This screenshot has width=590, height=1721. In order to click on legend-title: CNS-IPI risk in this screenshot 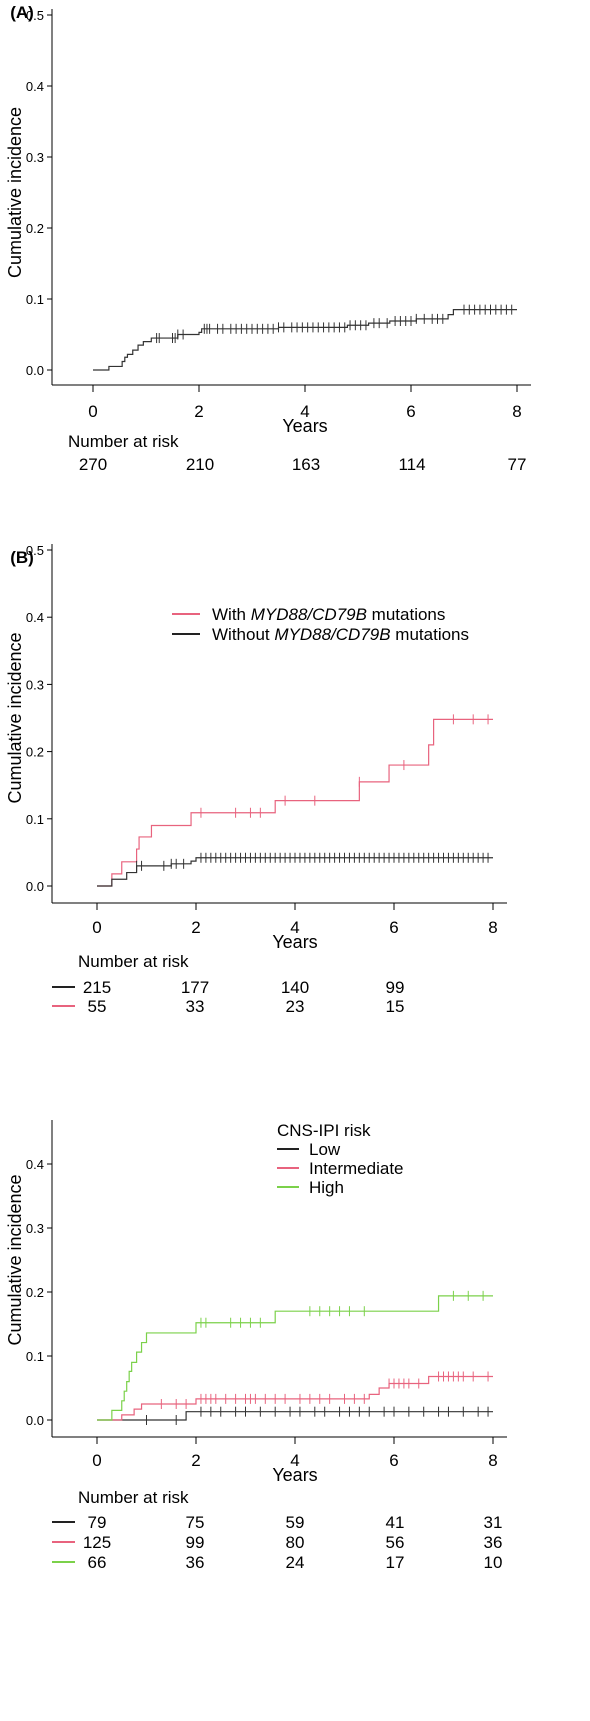, I will do `click(324, 1130)`.